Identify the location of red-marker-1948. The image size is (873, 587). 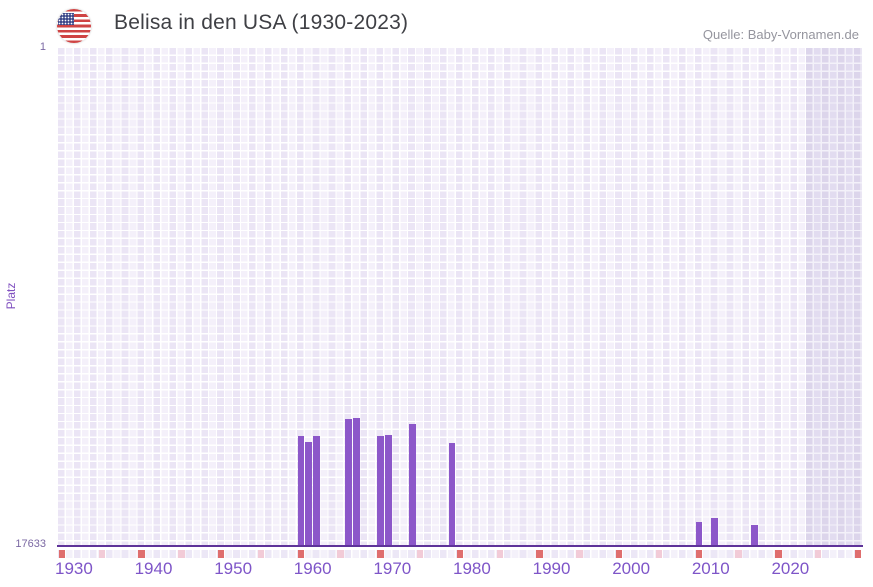
(221, 554).